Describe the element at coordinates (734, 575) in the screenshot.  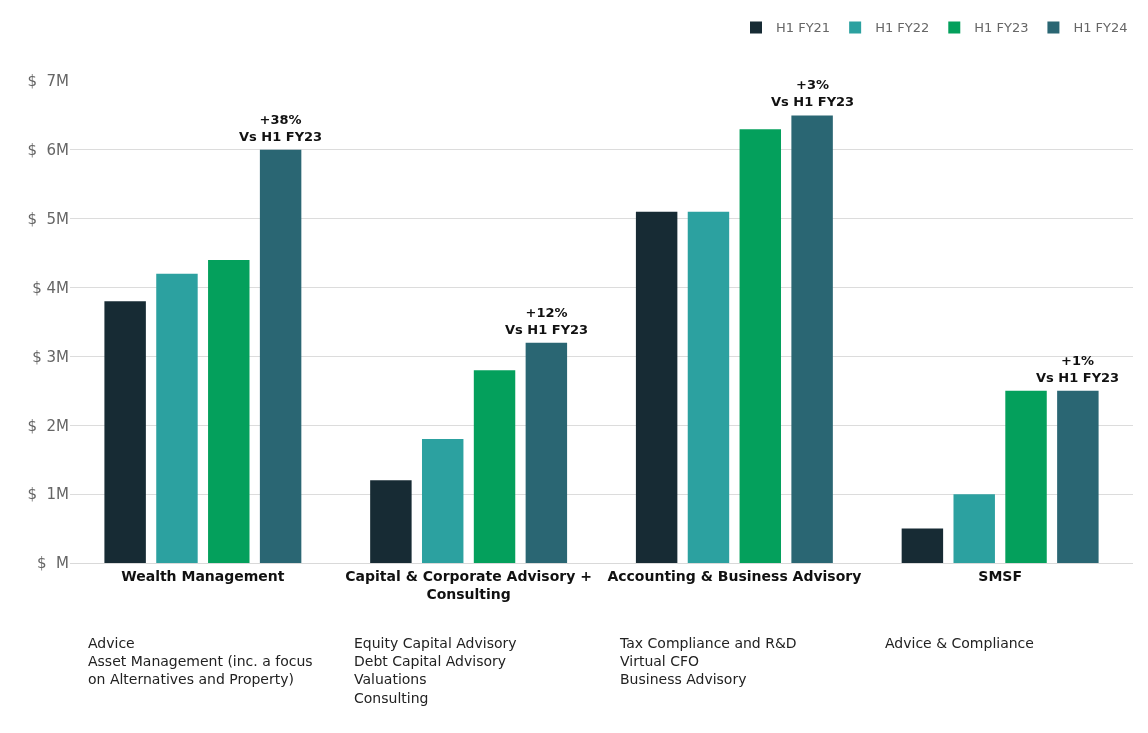
I see `x-tick-label: Accounting & Business Advisory` at that location.